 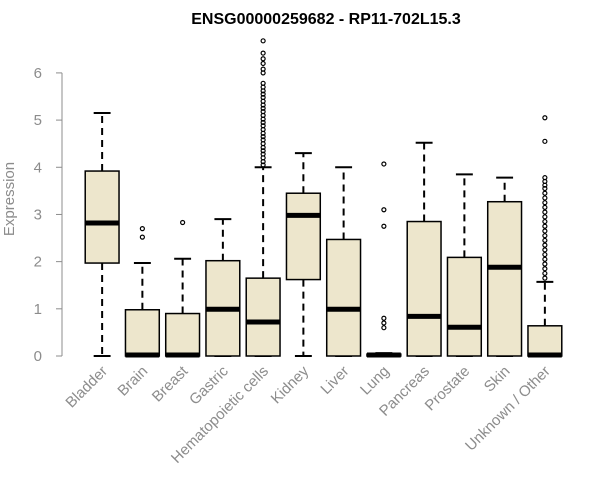 What do you see at coordinates (497, 379) in the screenshot?
I see `x-tick-label: Skin` at bounding box center [497, 379].